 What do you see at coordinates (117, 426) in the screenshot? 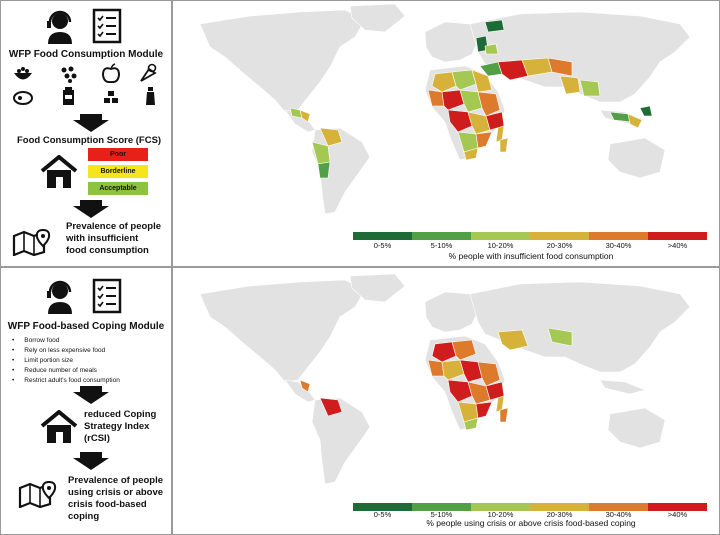
I see `rcsi-line: Strategy Index` at bounding box center [117, 426].